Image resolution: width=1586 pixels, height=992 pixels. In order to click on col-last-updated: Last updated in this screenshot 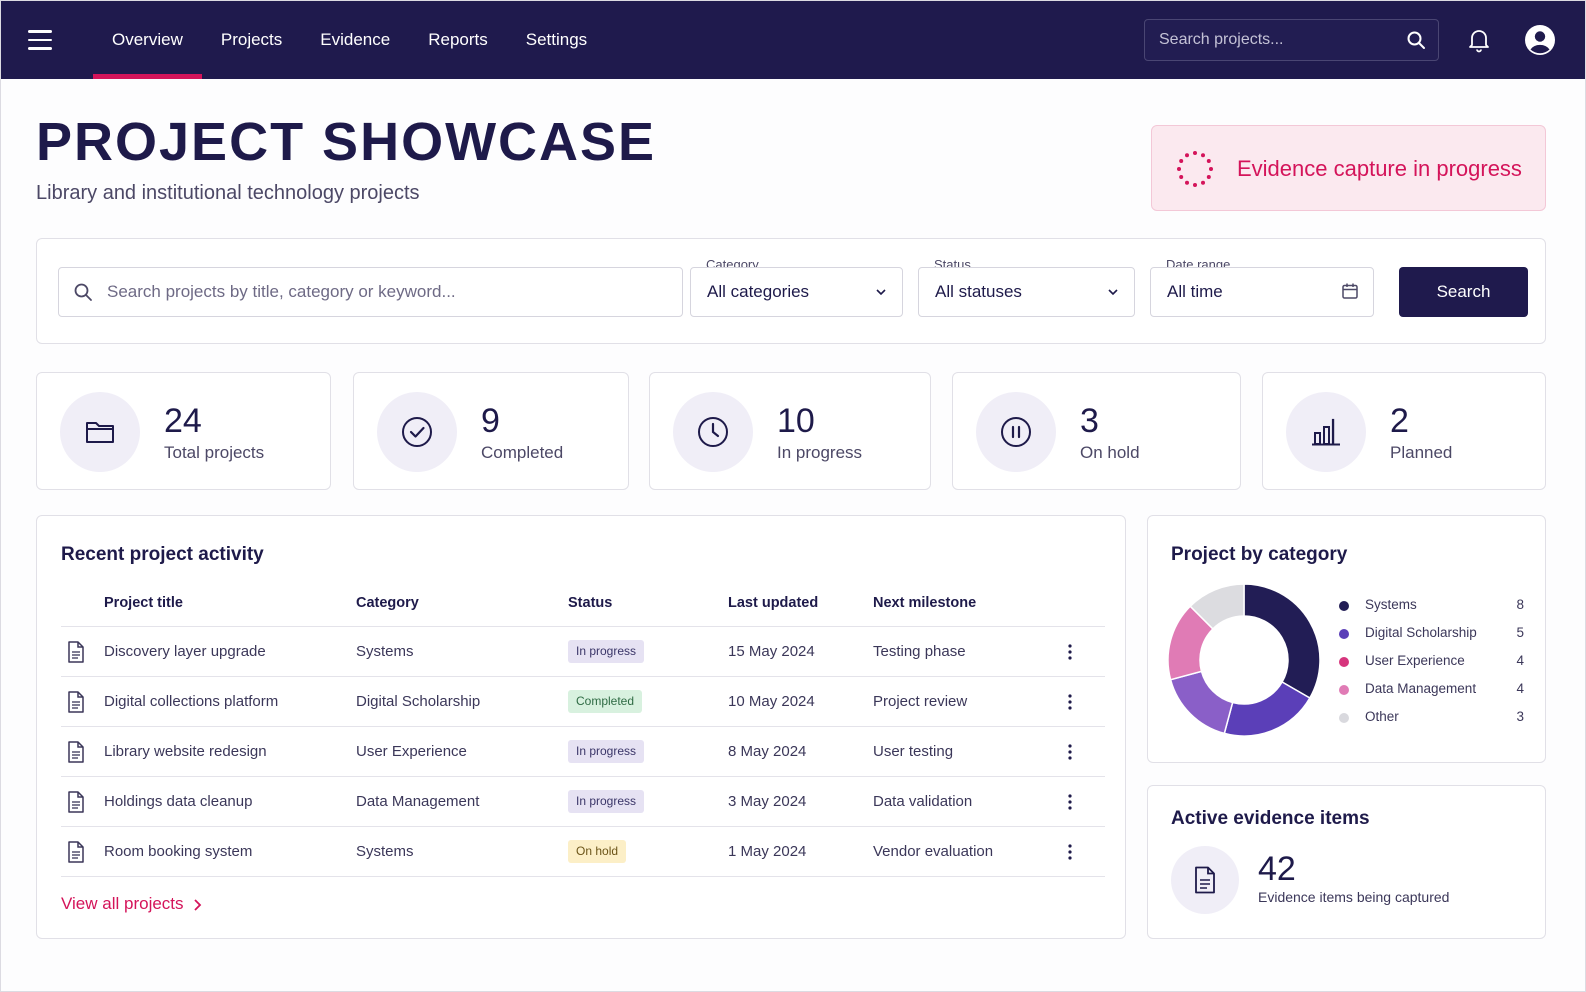, I will do `click(773, 603)`.